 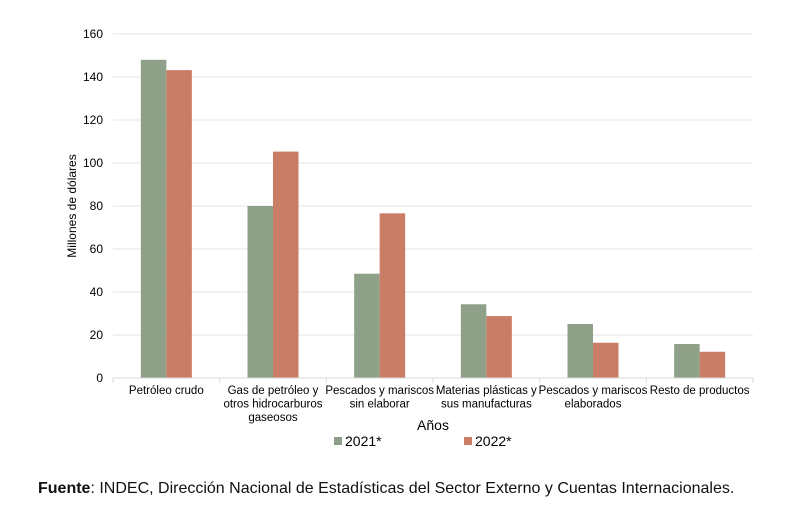 I want to click on y-axis-label: Millones de dólares, so click(x=72, y=205).